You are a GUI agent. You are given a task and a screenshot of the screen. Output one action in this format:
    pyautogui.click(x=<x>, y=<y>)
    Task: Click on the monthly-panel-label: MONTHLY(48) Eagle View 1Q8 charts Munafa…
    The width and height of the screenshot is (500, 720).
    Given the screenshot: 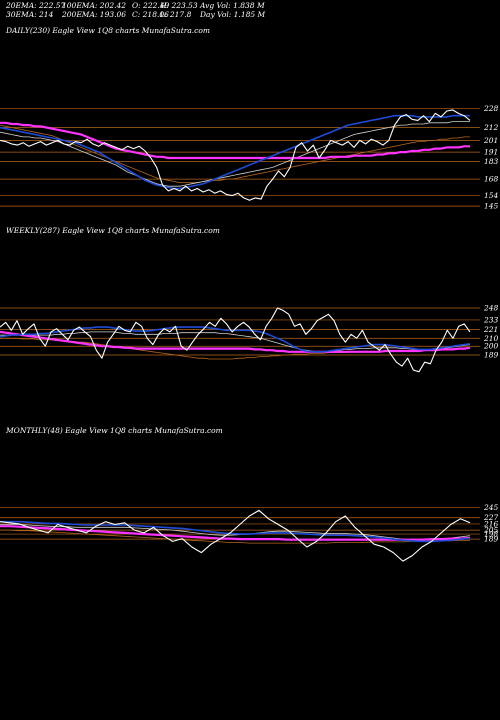 What is the action you would take?
    pyautogui.click(x=114, y=430)
    